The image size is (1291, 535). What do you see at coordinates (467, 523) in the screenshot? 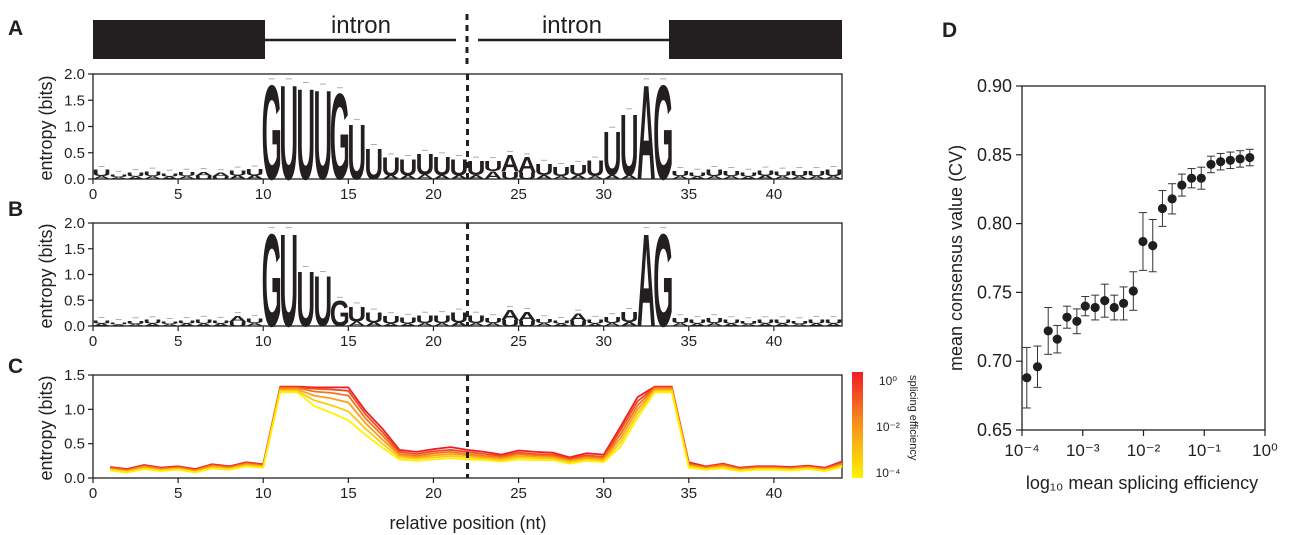
I see `panel-c-xlabel: relative position (nt)` at bounding box center [467, 523].